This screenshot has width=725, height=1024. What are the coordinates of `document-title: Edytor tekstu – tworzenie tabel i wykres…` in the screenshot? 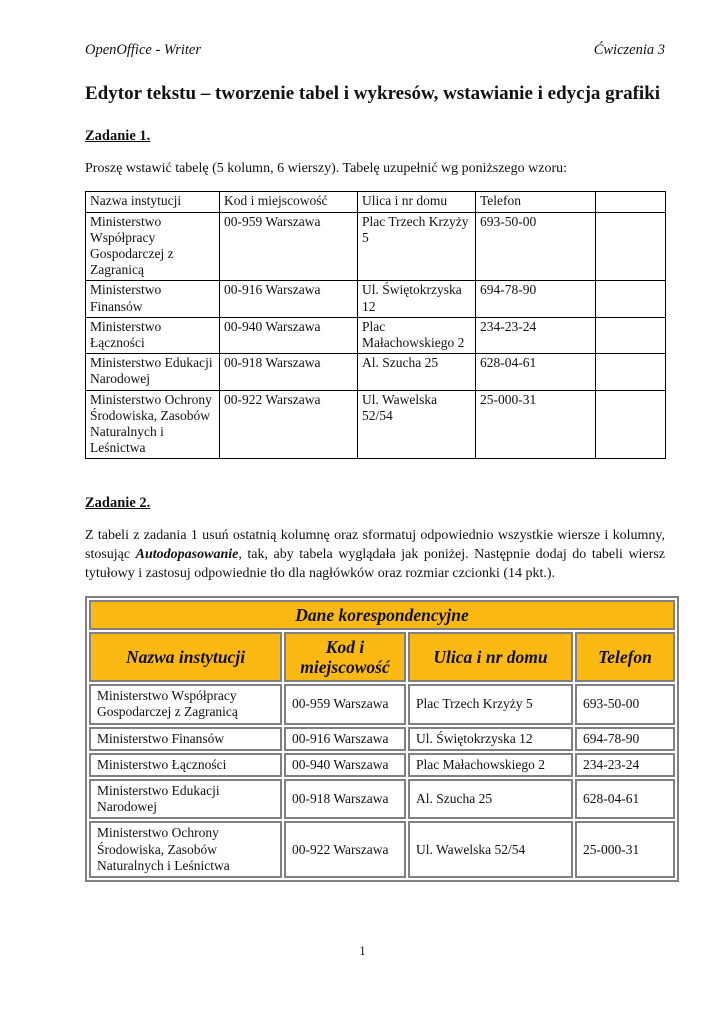 It's located at (373, 93).